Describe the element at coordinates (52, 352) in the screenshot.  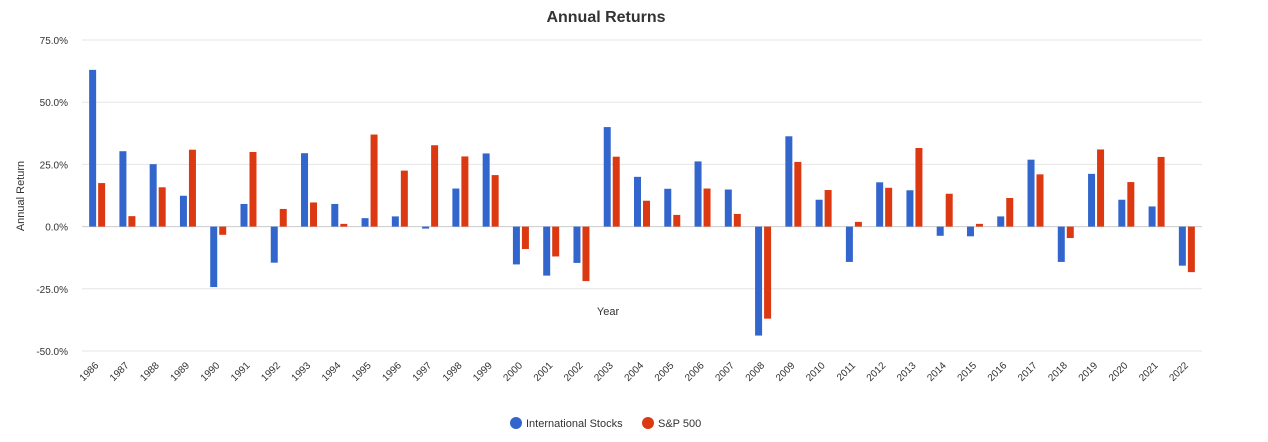
I see `y-tick-label: -50.0%` at that location.